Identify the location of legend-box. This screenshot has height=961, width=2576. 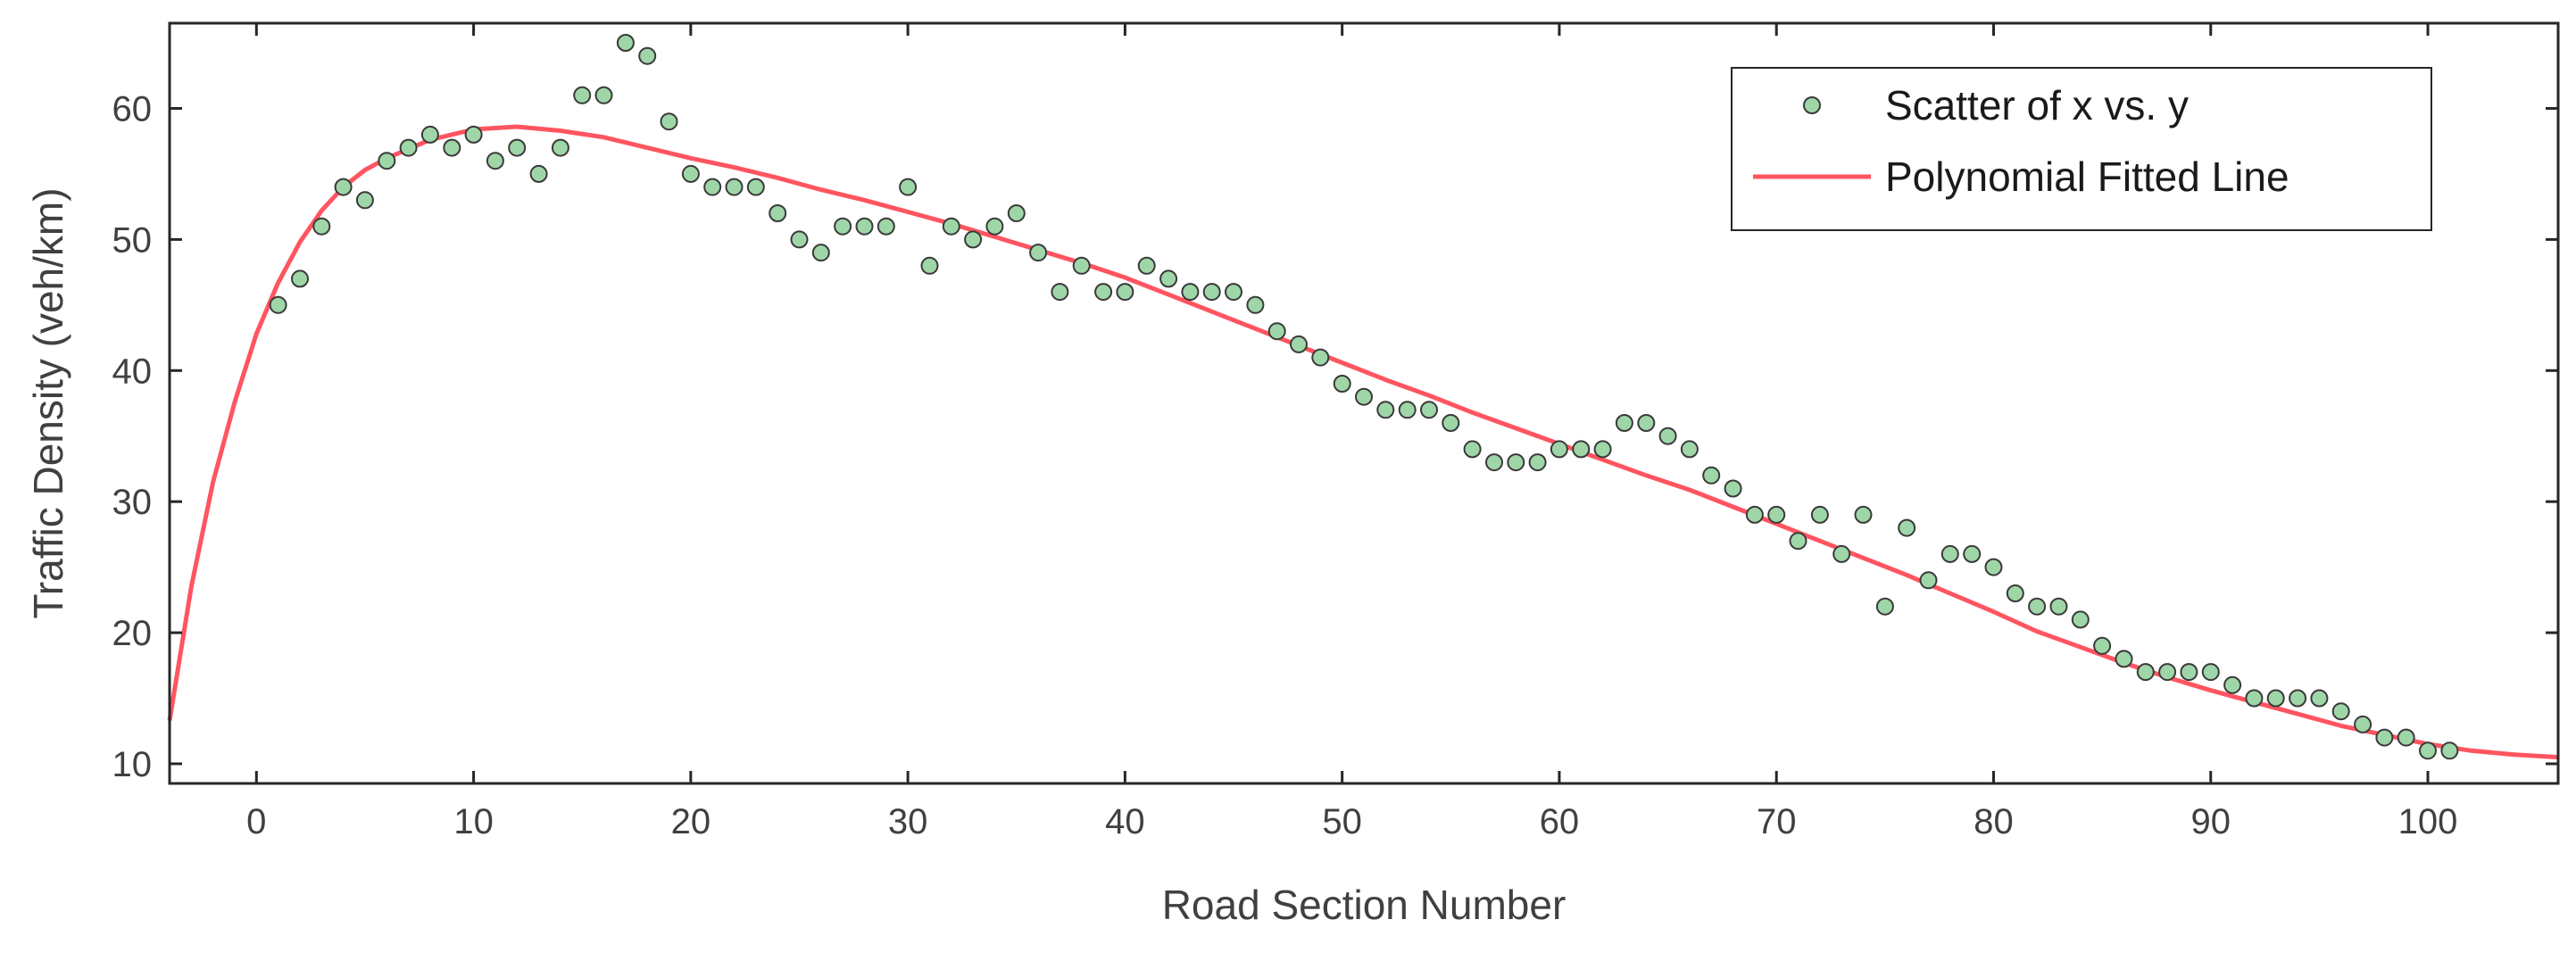
(2081, 149).